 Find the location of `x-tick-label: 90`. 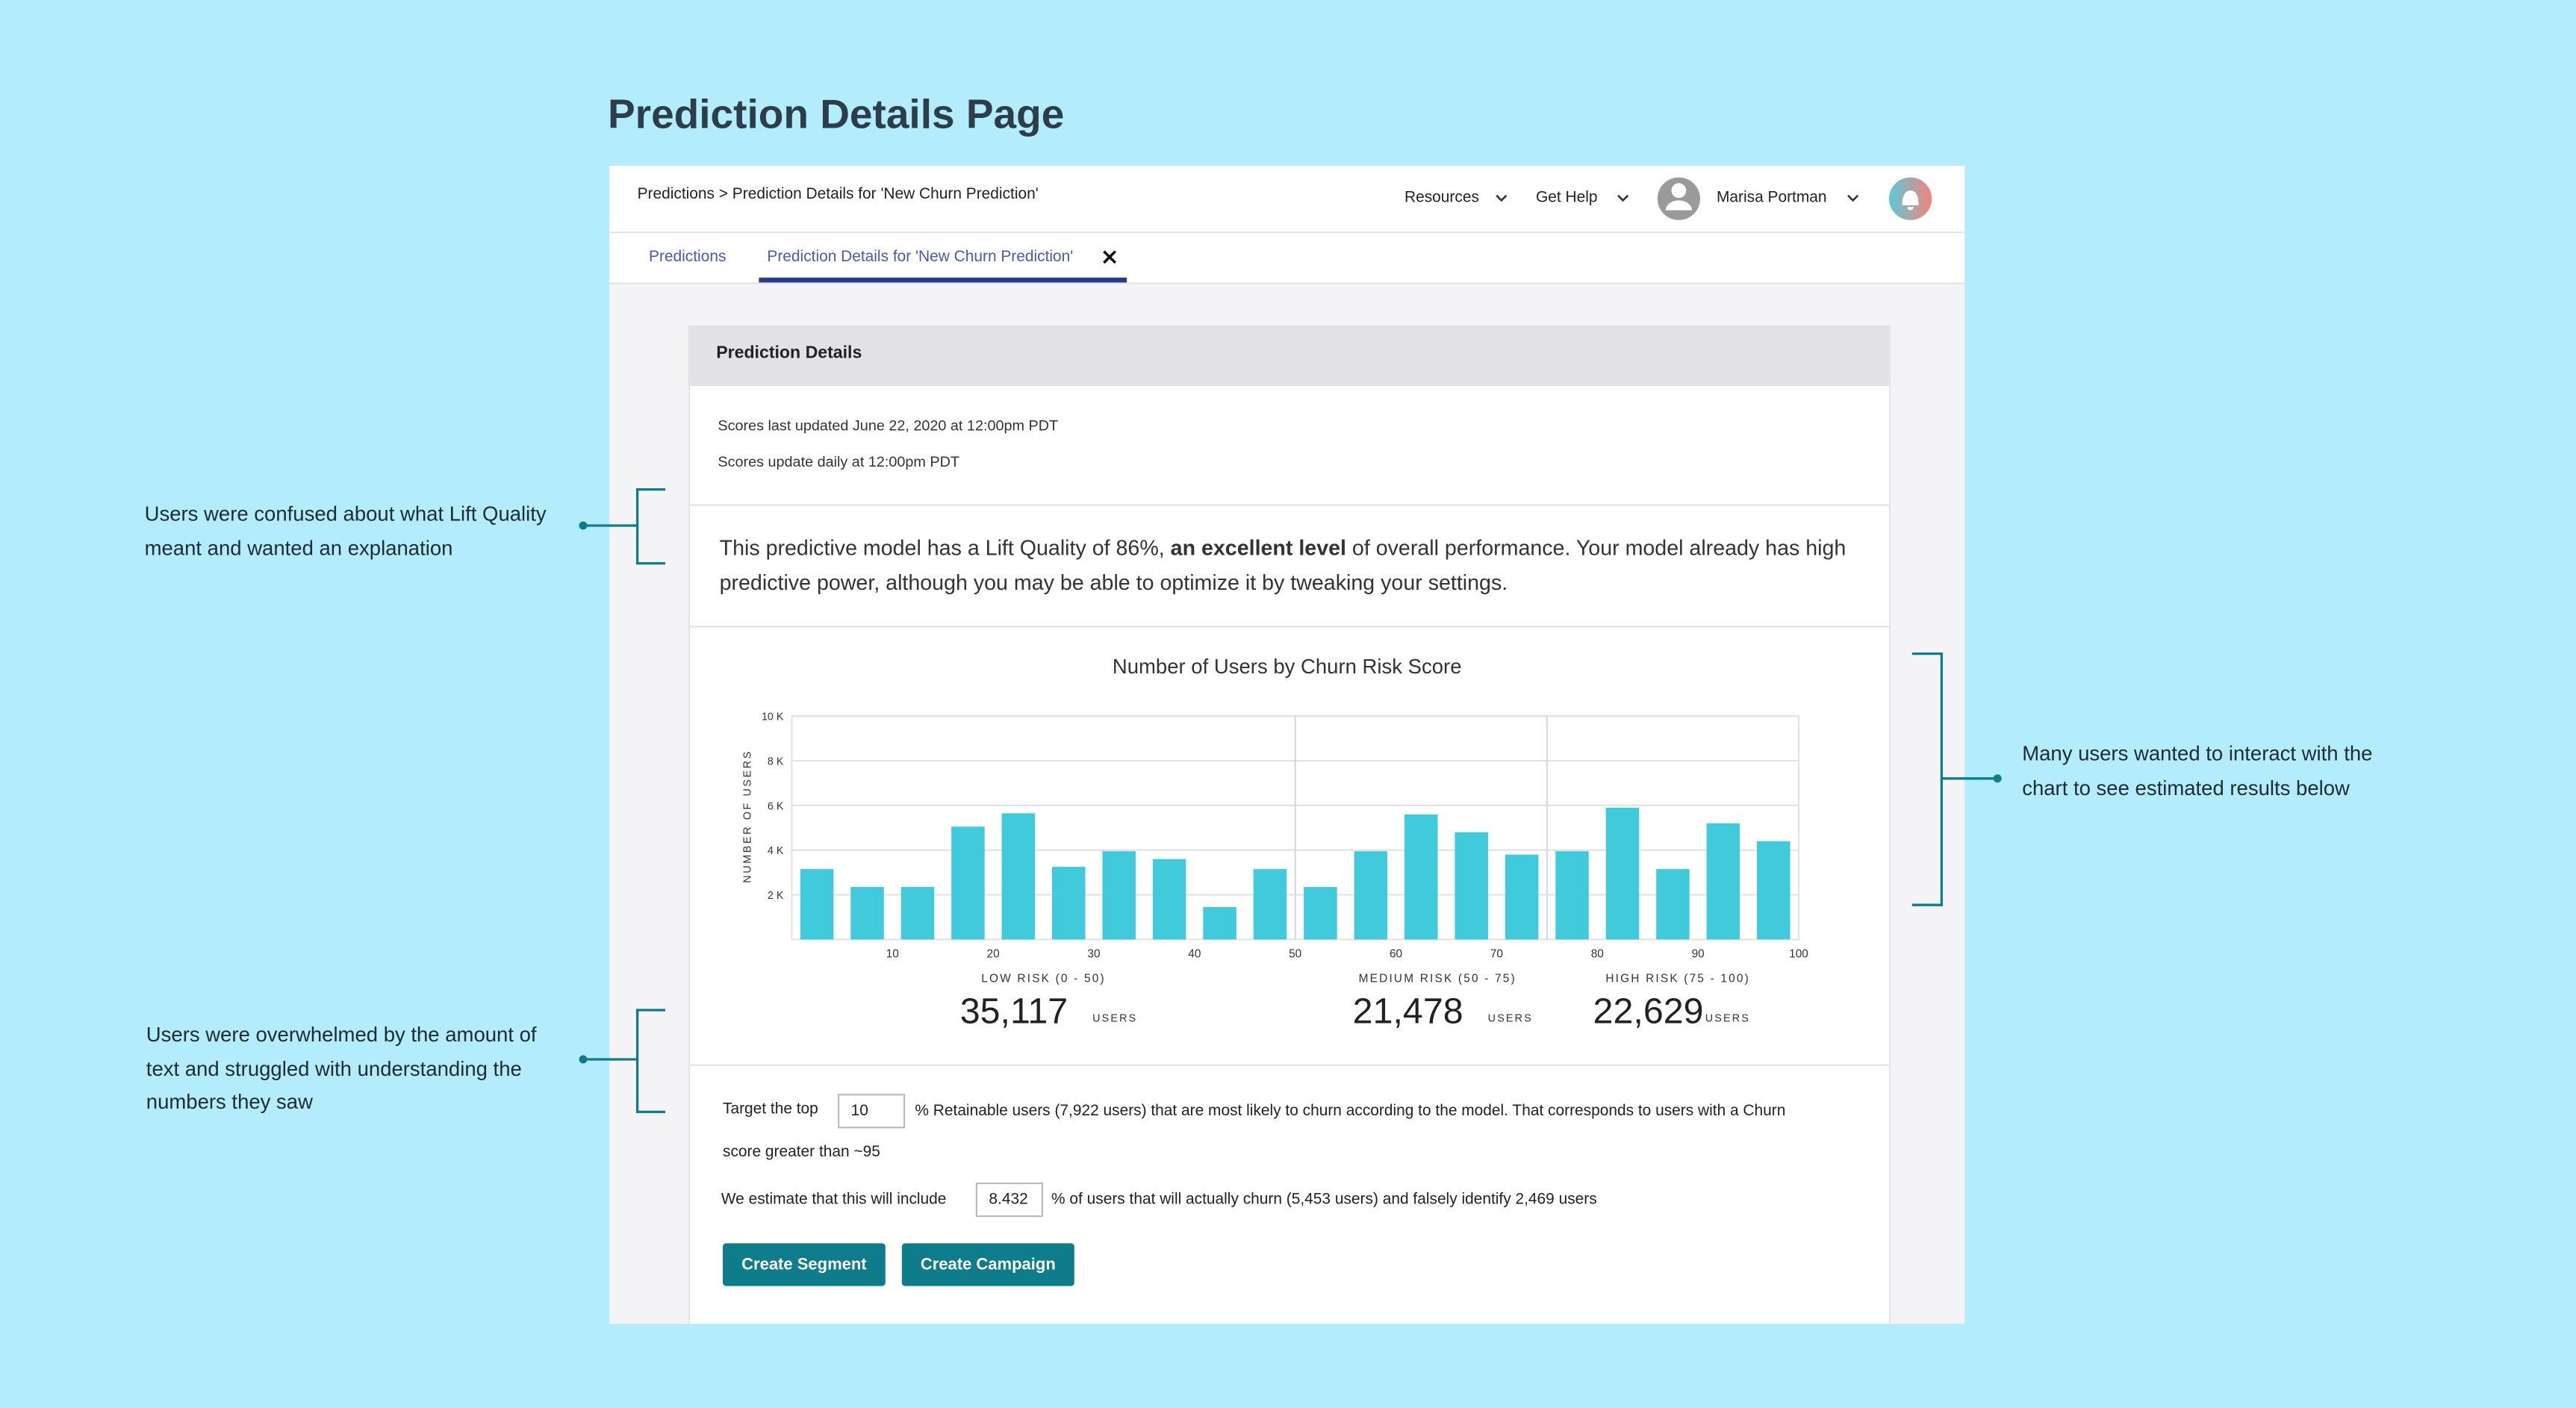

x-tick-label: 90 is located at coordinates (1699, 955).